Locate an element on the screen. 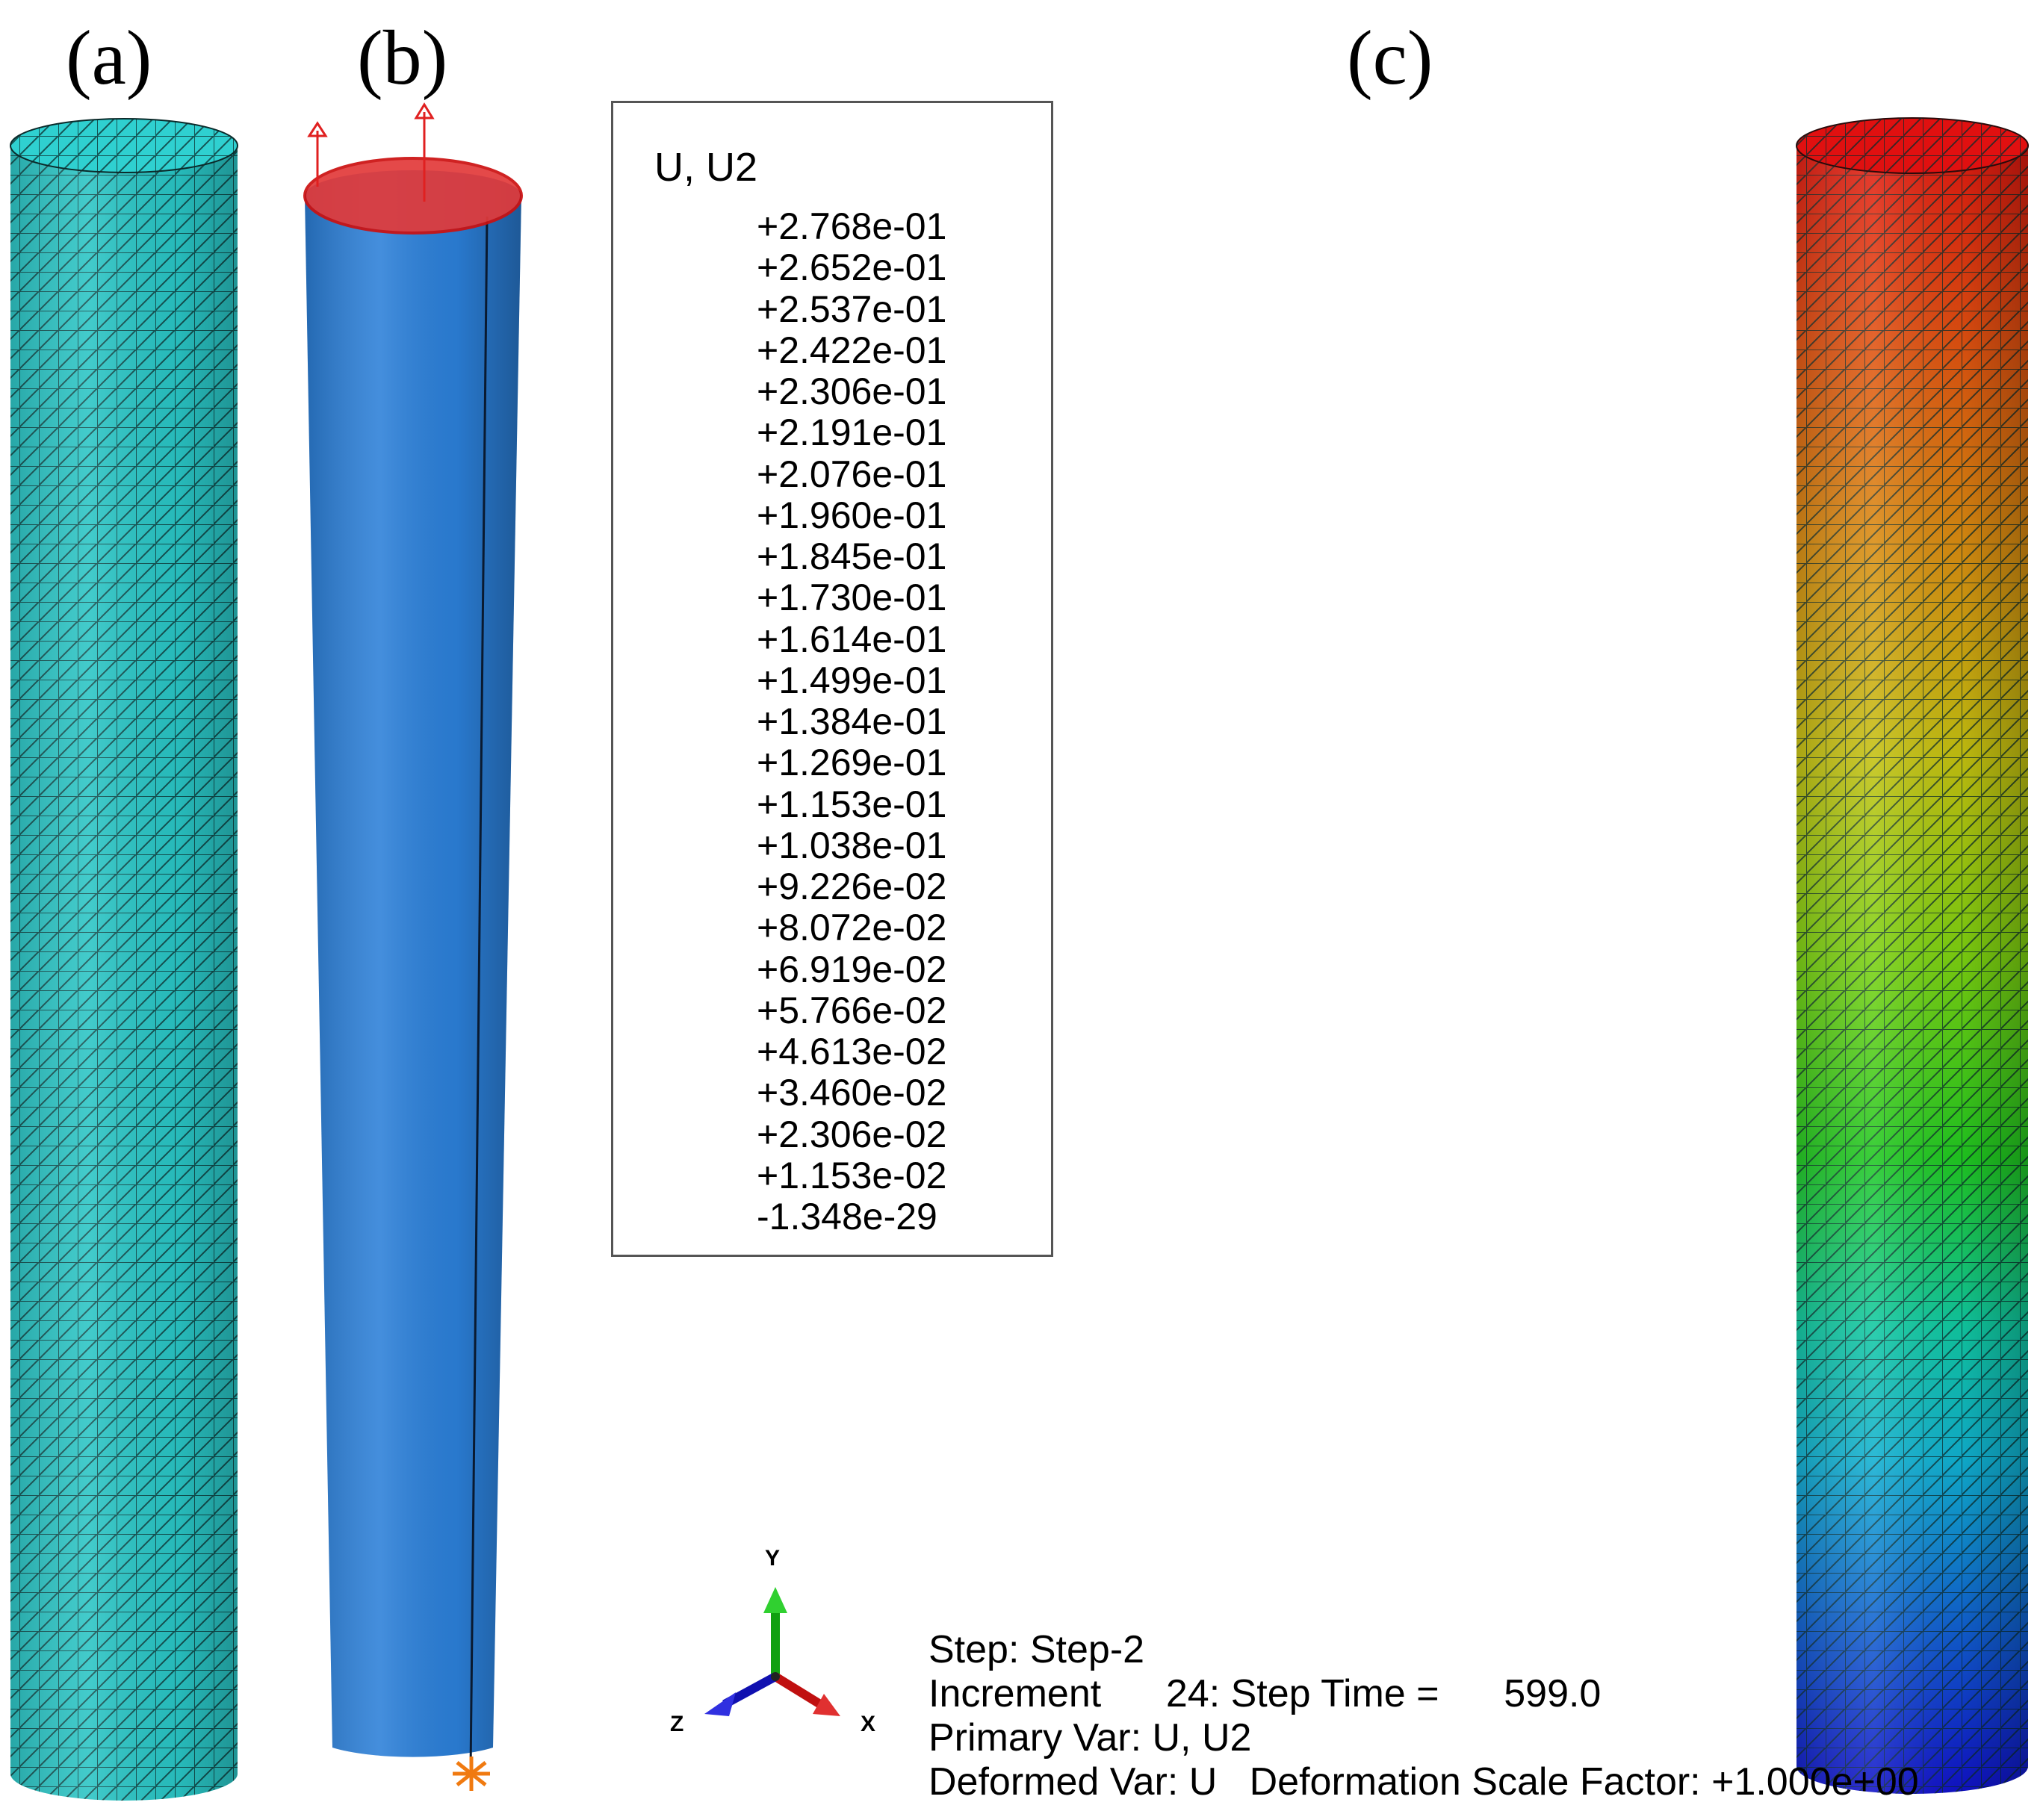 The height and width of the screenshot is (1820, 2043). legend-value: +2.537e-01 is located at coordinates (852, 309).